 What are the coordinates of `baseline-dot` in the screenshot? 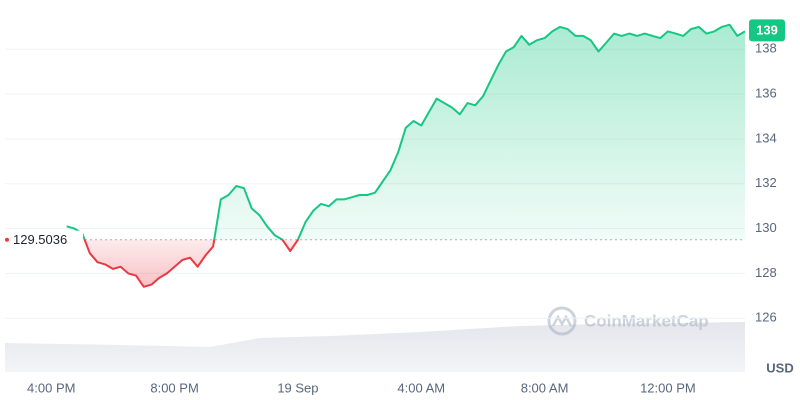 It's located at (7, 239).